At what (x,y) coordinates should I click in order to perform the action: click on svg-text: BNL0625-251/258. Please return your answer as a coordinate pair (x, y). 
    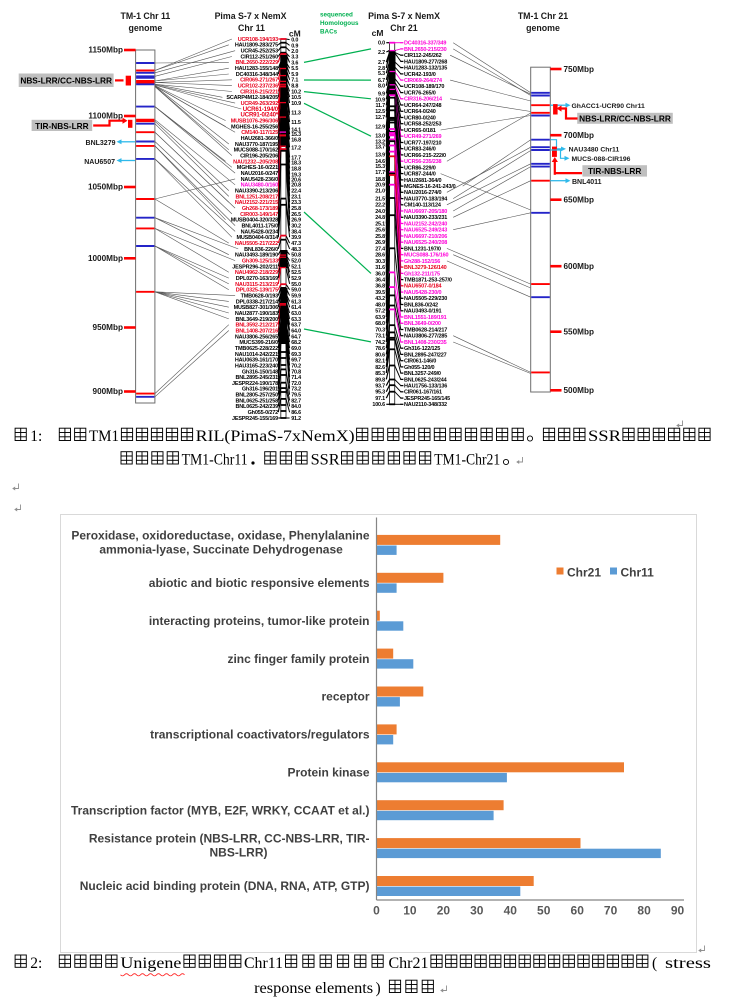
    Looking at the image, I should click on (256, 401).